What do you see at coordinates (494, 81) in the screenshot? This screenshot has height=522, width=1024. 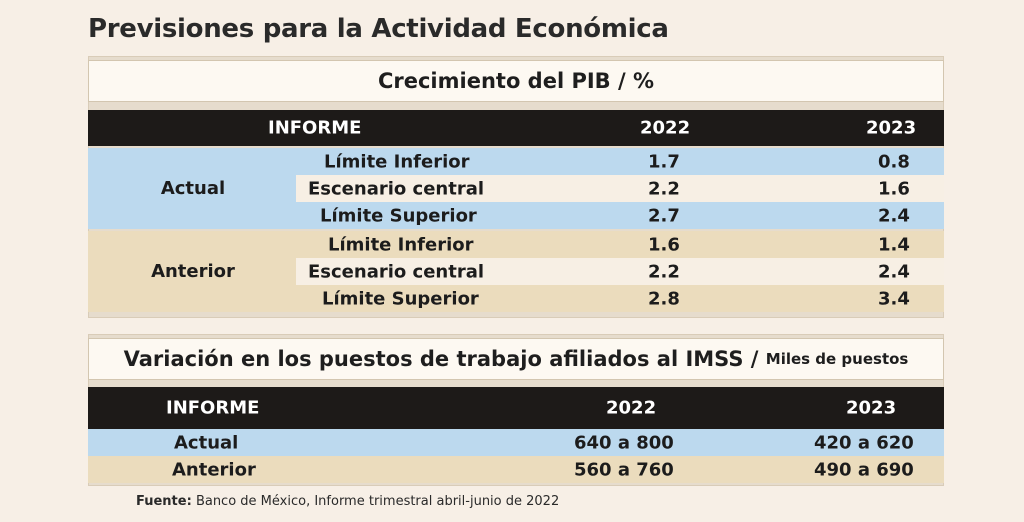 I see `pib-subtitle-text: Crecimiento del PIB` at bounding box center [494, 81].